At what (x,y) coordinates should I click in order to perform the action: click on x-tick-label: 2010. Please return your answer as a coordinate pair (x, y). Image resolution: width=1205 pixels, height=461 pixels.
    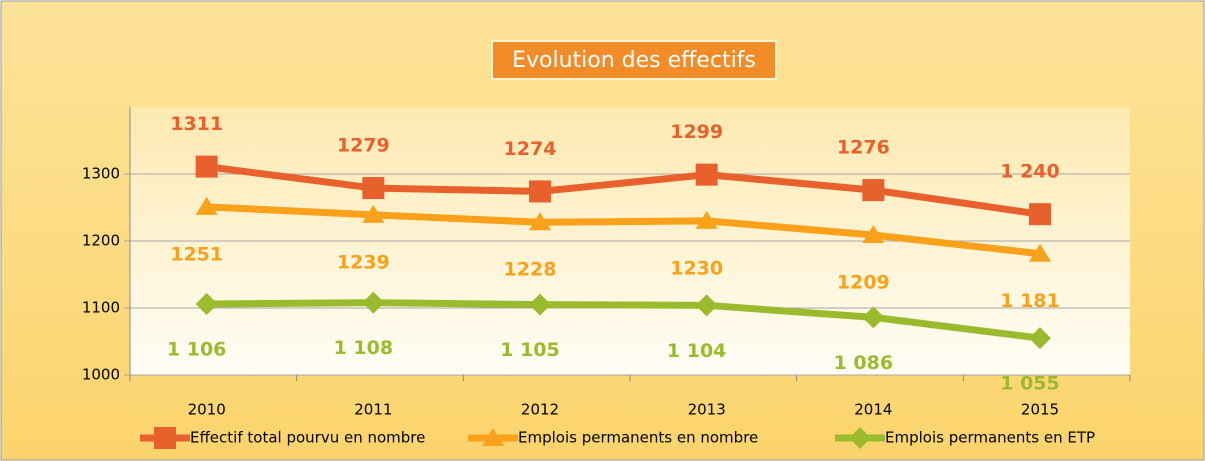
    Looking at the image, I should click on (207, 410).